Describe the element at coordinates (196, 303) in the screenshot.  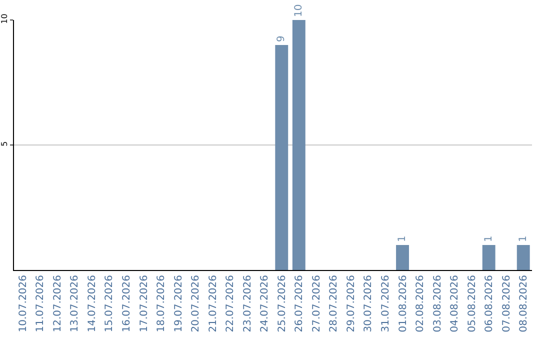
I see `x-tick-label: 20.07.2026` at that location.